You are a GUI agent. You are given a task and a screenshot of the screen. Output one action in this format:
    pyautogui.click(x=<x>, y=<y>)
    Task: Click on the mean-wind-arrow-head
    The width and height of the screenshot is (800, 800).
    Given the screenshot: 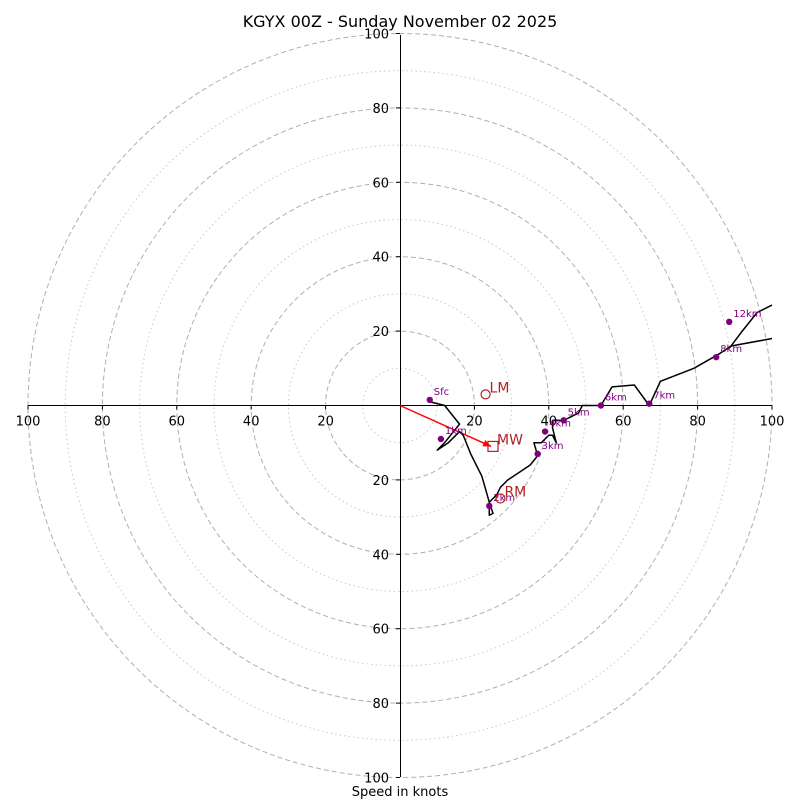 What is the action you would take?
    pyautogui.click(x=487, y=443)
    